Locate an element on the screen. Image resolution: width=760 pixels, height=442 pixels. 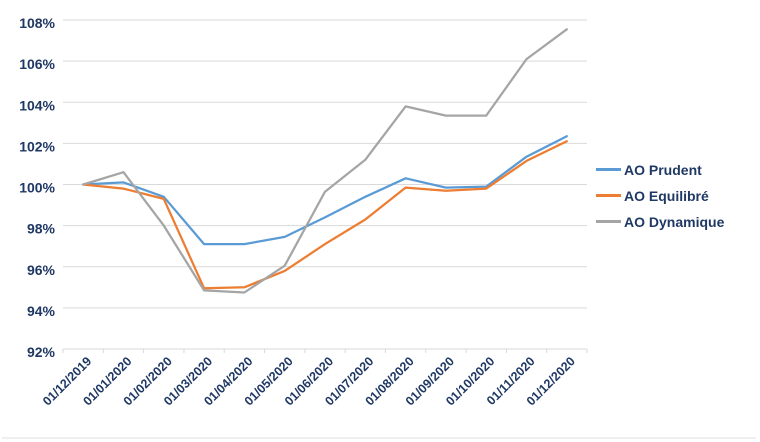
y-tick-label: 106% is located at coordinates (37, 64).